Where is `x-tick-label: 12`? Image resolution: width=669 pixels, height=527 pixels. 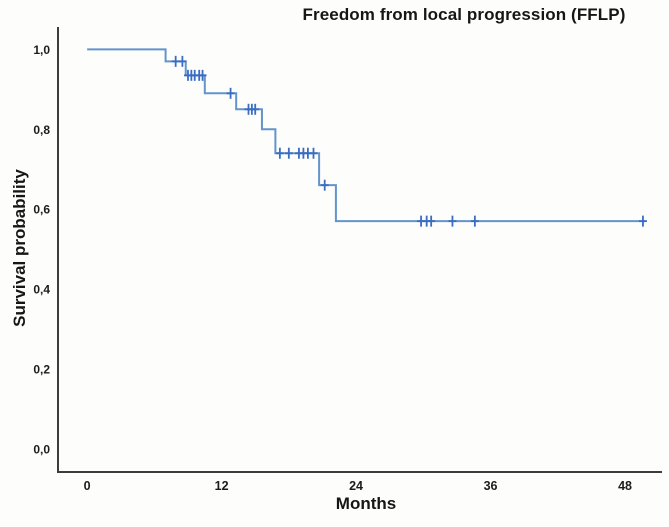 x-tick-label: 12 is located at coordinates (222, 486).